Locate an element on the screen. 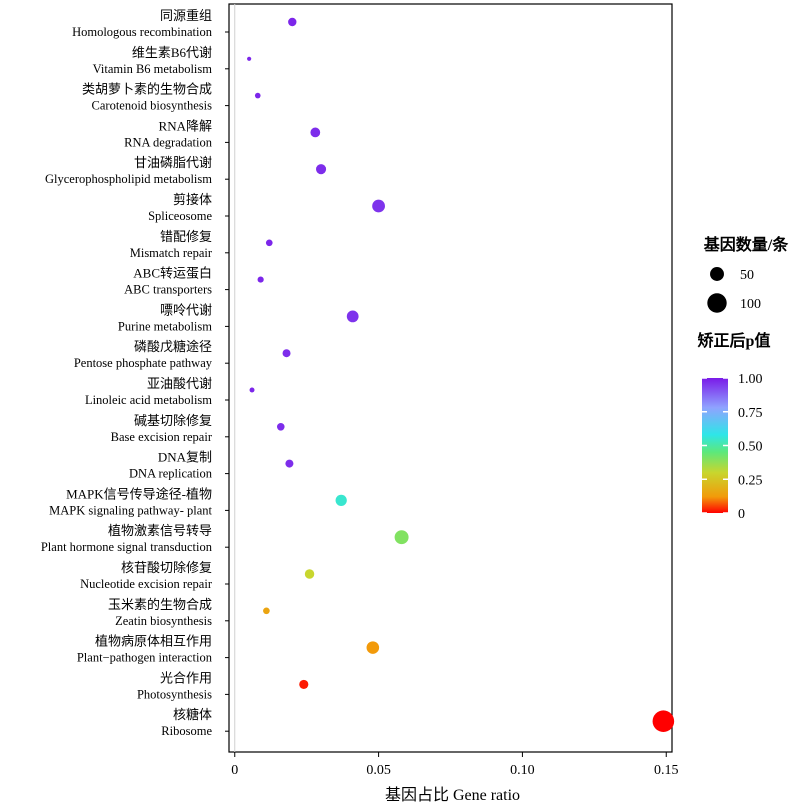 The image size is (800, 812). x-axis: 0 0.05 0.10 0.15 基因占比 Gene ratio is located at coordinates (454, 778).